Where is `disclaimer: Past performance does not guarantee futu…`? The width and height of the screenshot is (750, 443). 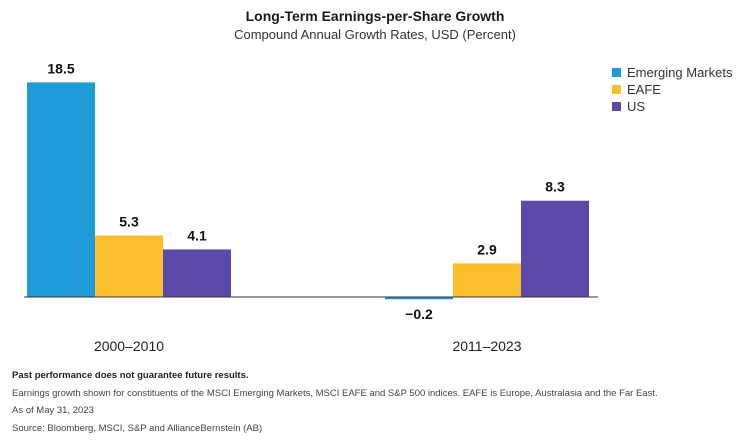 disclaimer: Past performance does not guarantee futu… is located at coordinates (130, 375).